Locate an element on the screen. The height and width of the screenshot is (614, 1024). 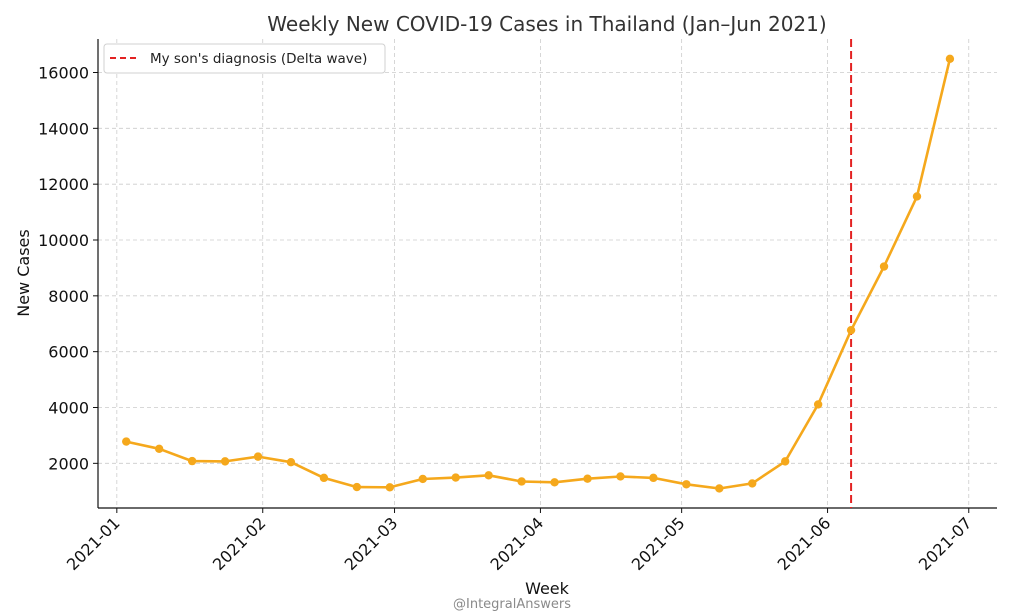
x-tick-label: 2021-03 is located at coordinates (371, 543).